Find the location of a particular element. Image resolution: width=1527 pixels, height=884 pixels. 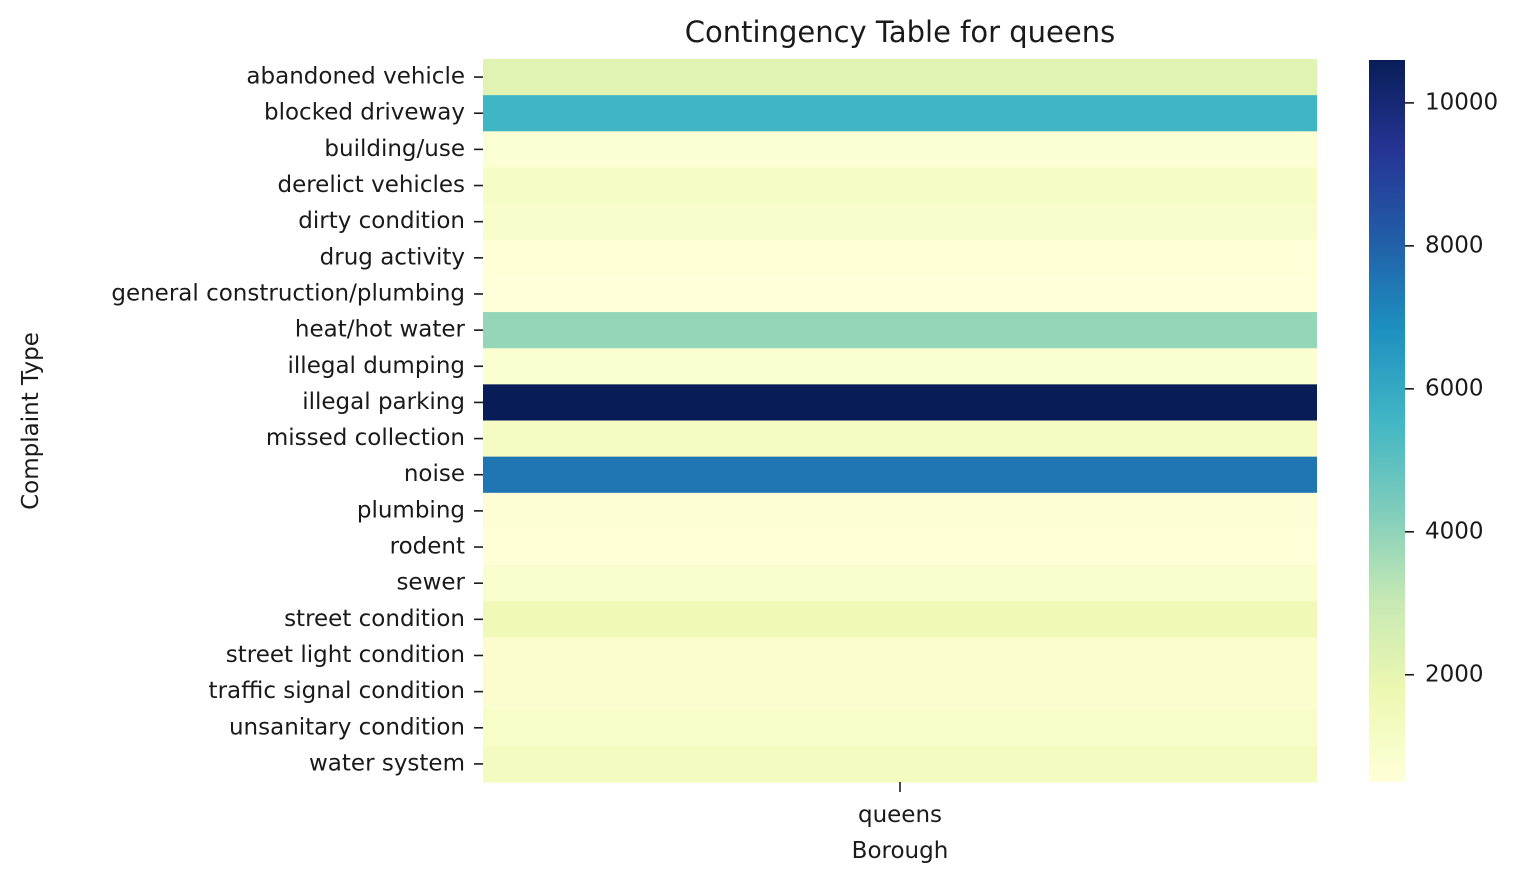

x-tick-label: queens is located at coordinates (900, 815).